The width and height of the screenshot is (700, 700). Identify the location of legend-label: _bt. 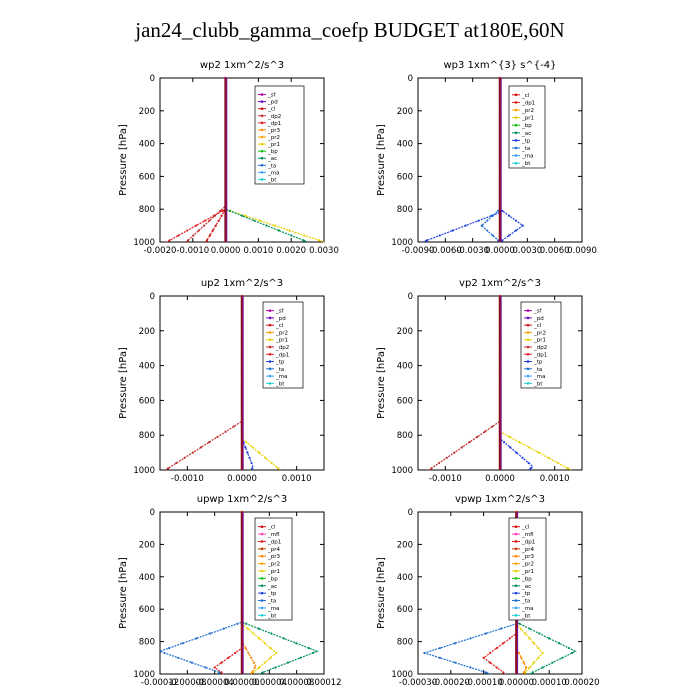
(272, 616).